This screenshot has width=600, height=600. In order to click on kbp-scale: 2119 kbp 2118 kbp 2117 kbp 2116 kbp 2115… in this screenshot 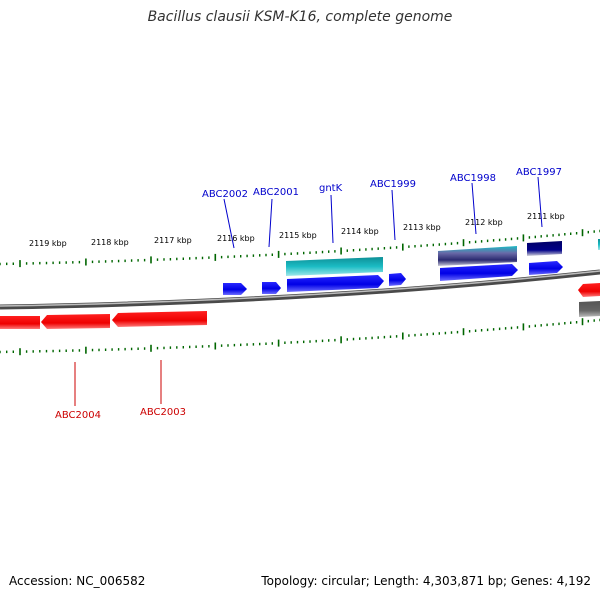, I will do `click(297, 230)`.